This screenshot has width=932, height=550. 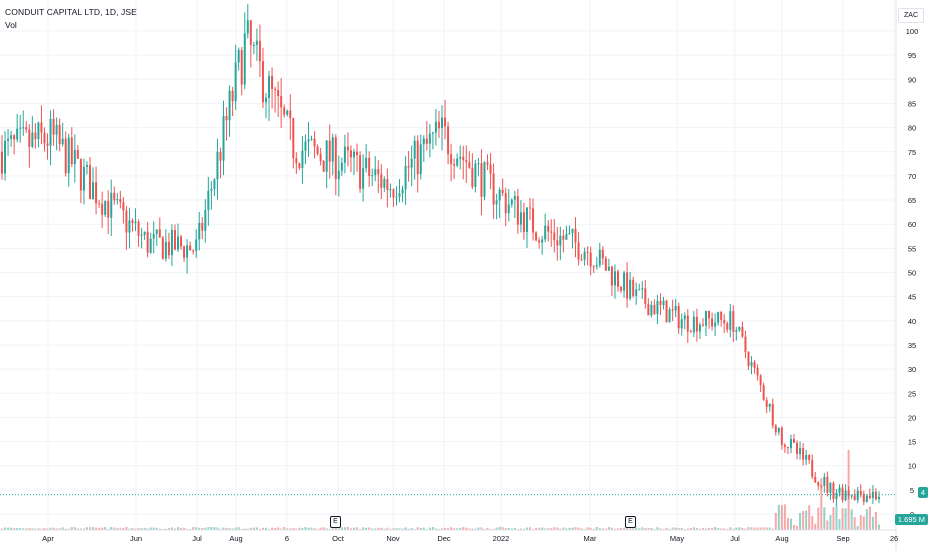 I want to click on symbol-title: CONDUIT CAPITAL LTD, 1D, JSE, so click(x=71, y=12).